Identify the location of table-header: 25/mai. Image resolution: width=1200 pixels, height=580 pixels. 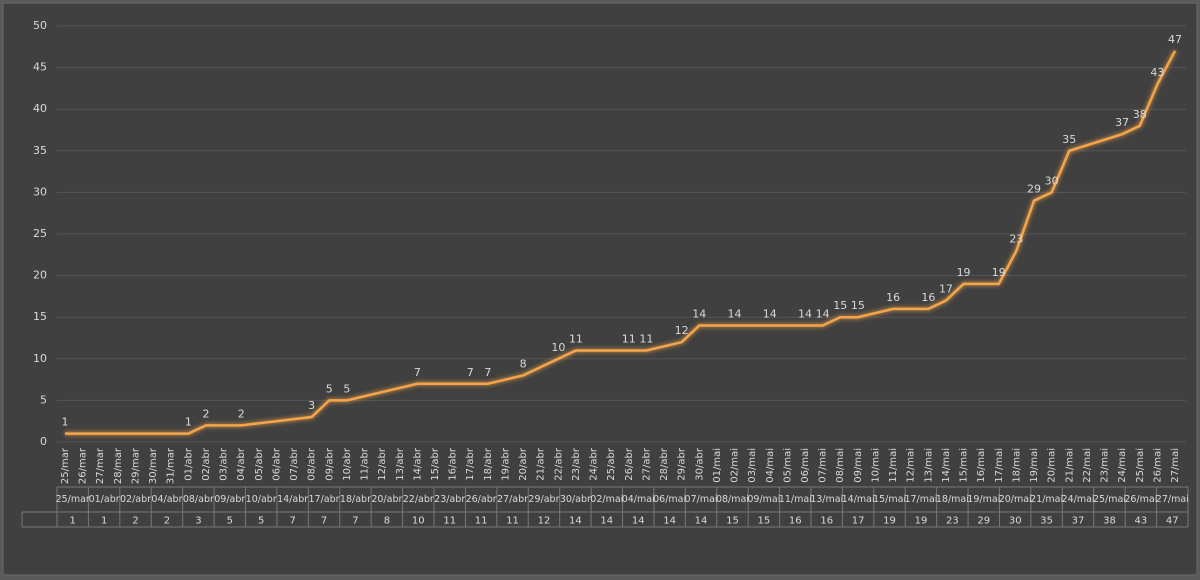
(1109, 499).